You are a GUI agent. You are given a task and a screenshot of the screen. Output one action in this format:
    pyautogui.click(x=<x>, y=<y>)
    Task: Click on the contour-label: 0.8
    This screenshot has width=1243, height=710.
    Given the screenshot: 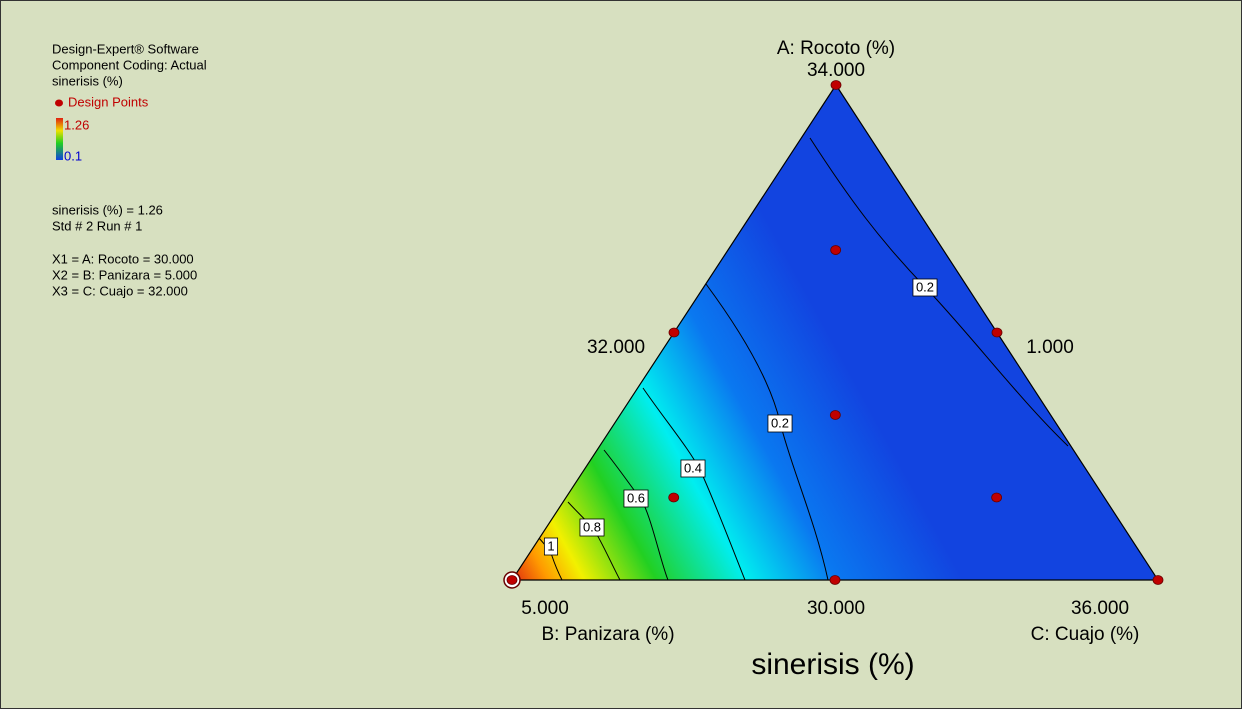 What is the action you would take?
    pyautogui.click(x=592, y=526)
    